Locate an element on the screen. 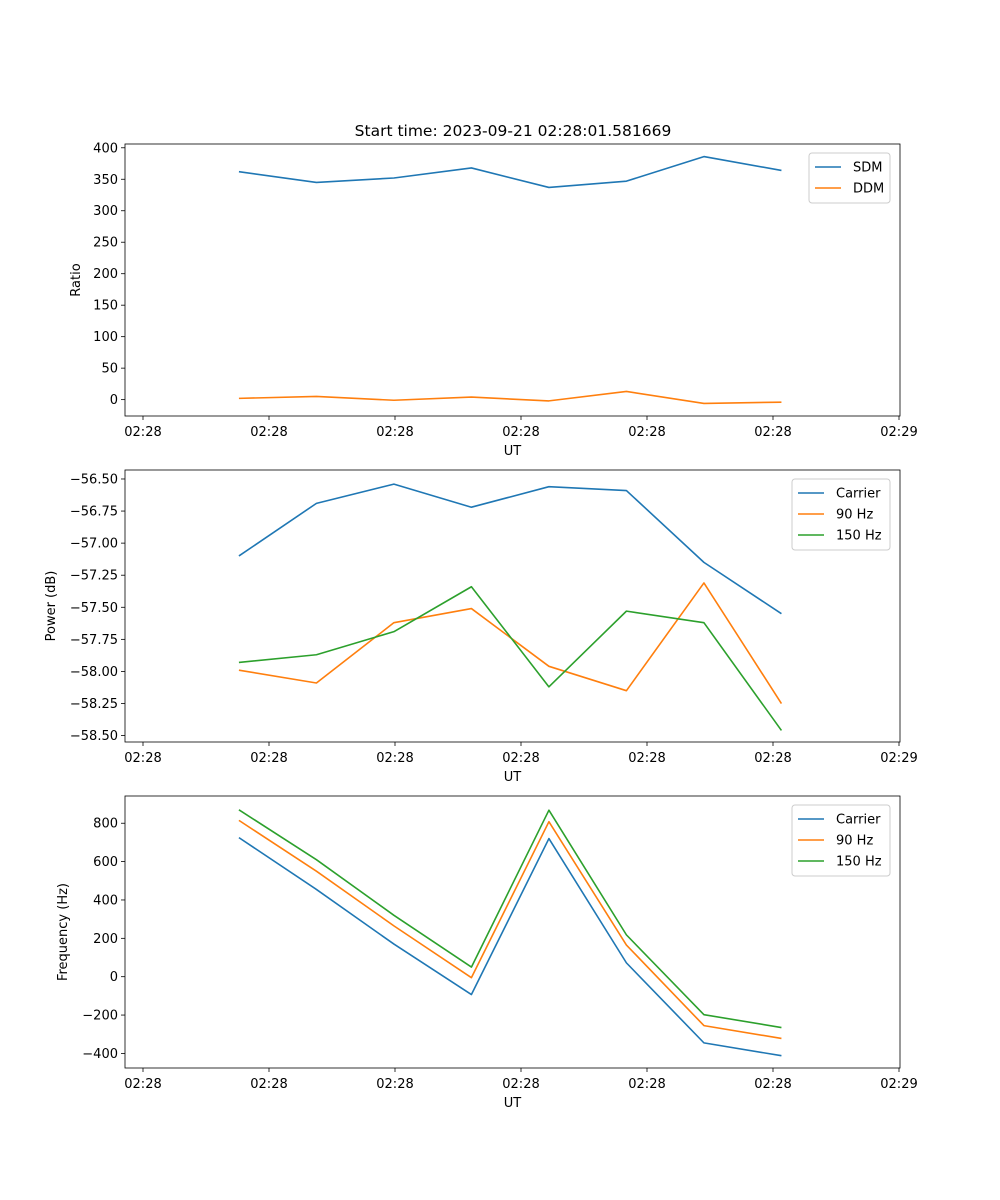  legend: SDM DDM is located at coordinates (849, 178).